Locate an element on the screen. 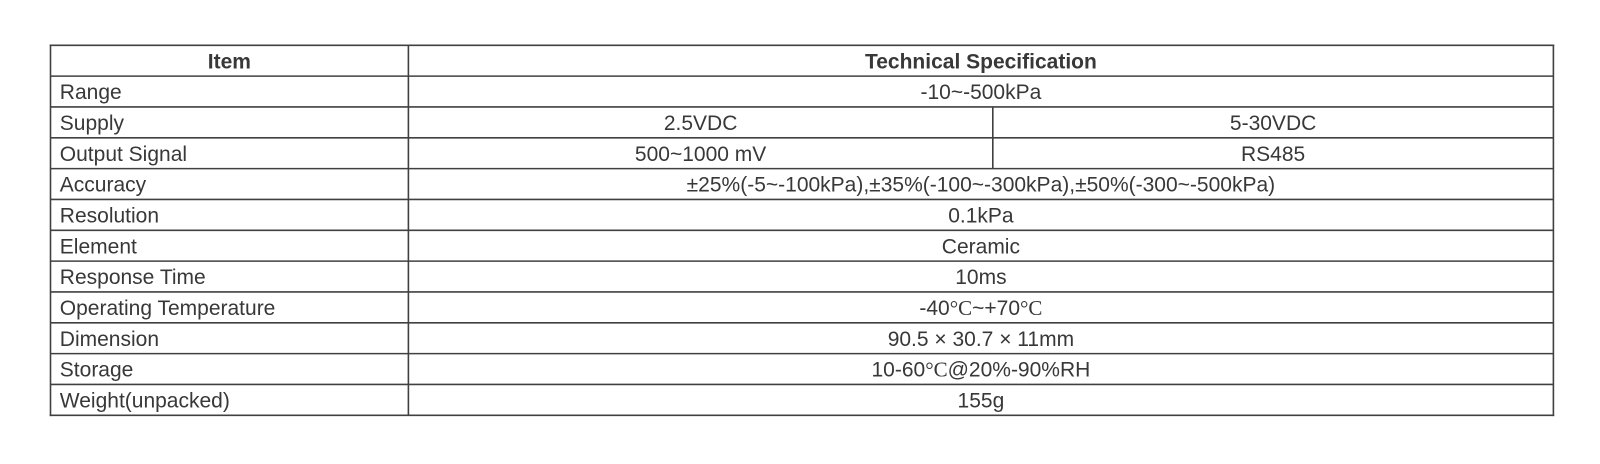 This screenshot has width=1600, height=464. svg-text: Technical Specification is located at coordinates (981, 61).